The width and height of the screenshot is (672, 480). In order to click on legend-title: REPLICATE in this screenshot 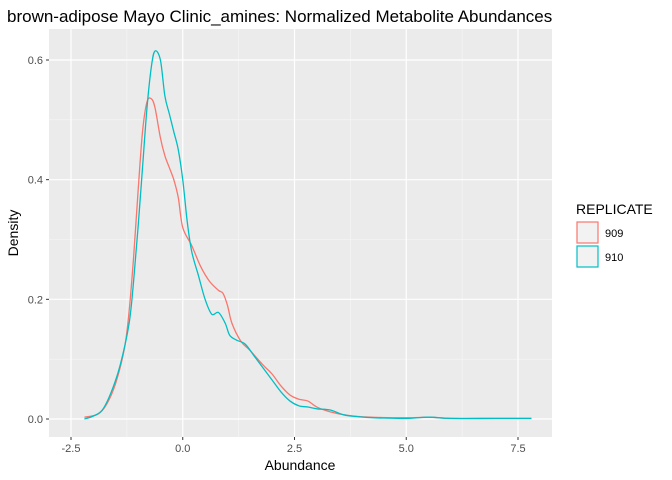, I will do `click(614, 209)`.